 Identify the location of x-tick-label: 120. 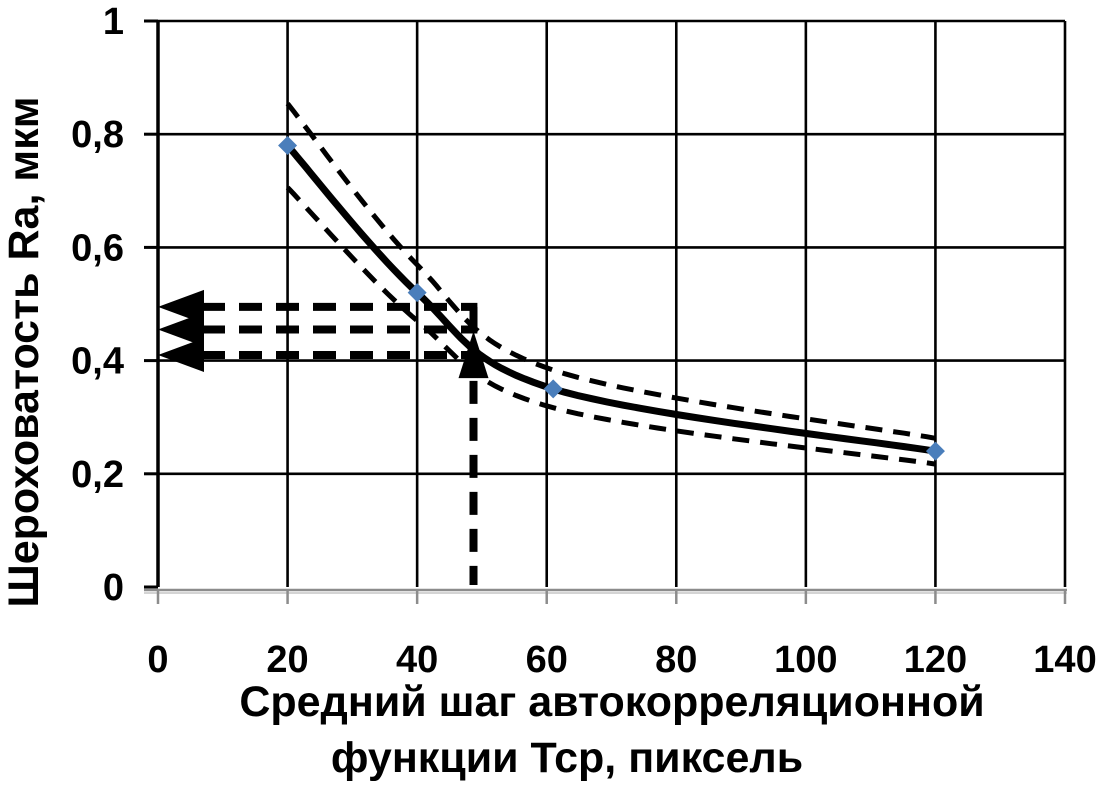
(935, 660).